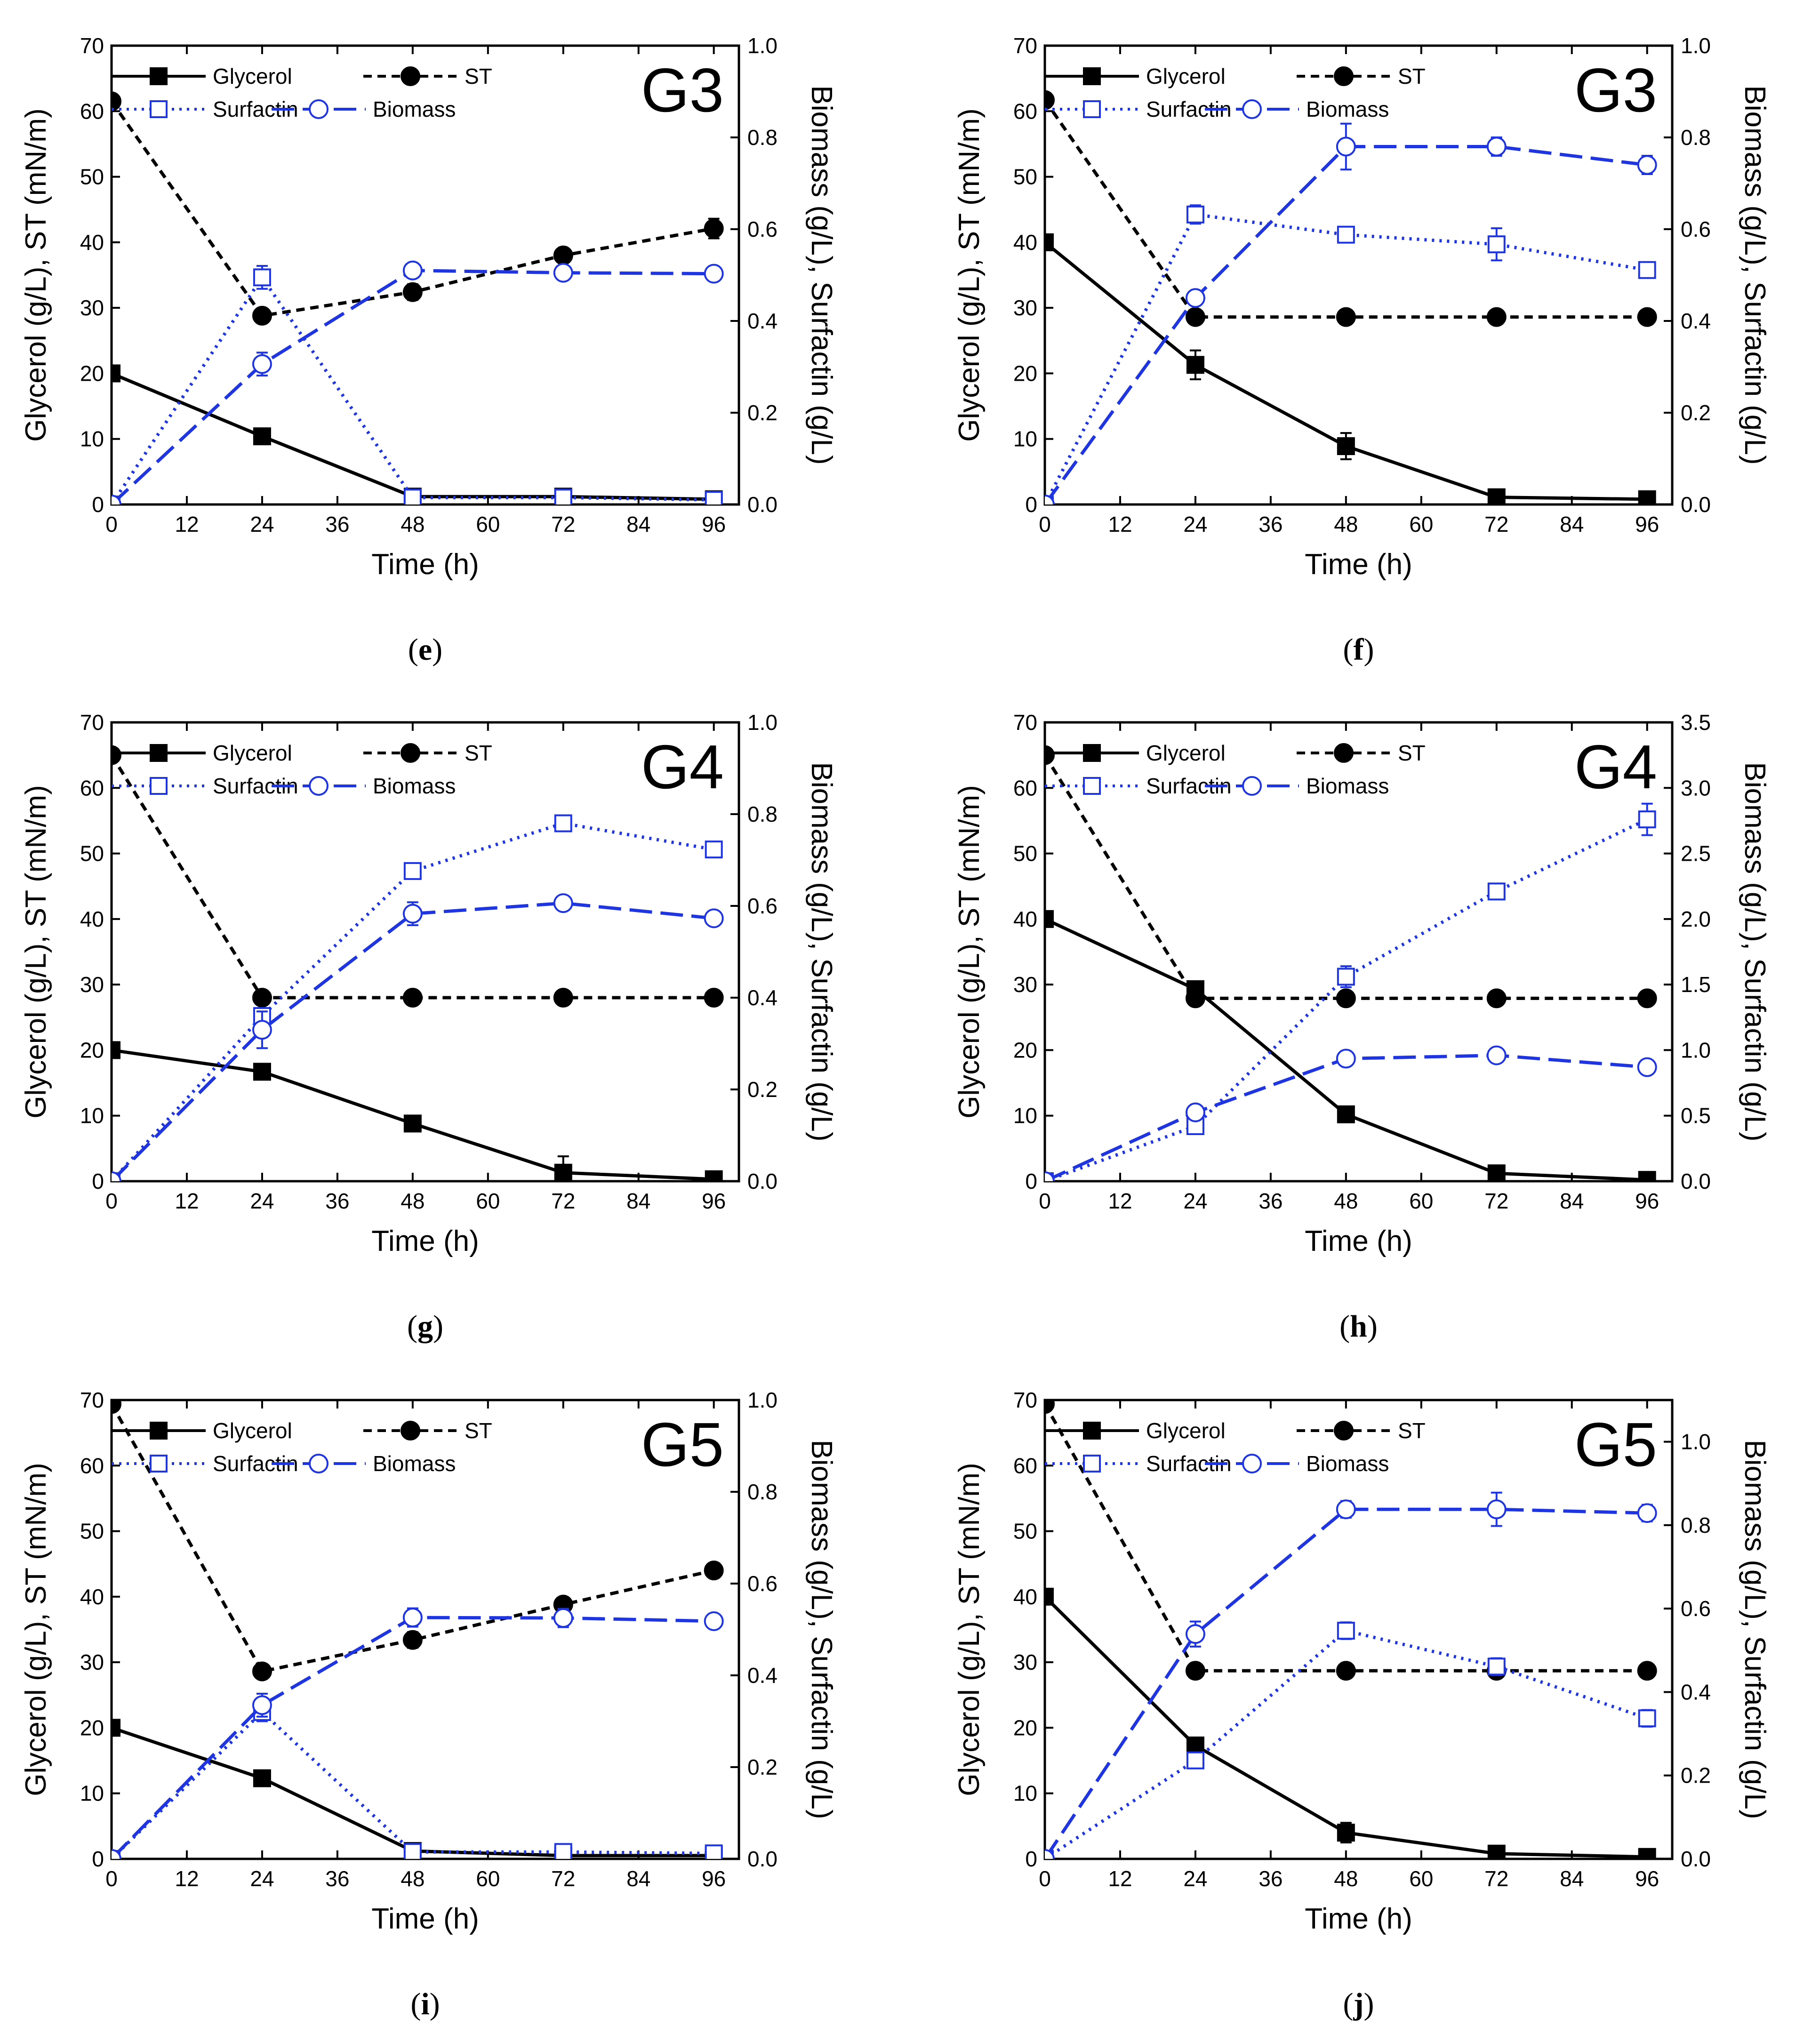 The height and width of the screenshot is (2033, 1820). I want to click on x-axis-label: Time (h), so click(425, 564).